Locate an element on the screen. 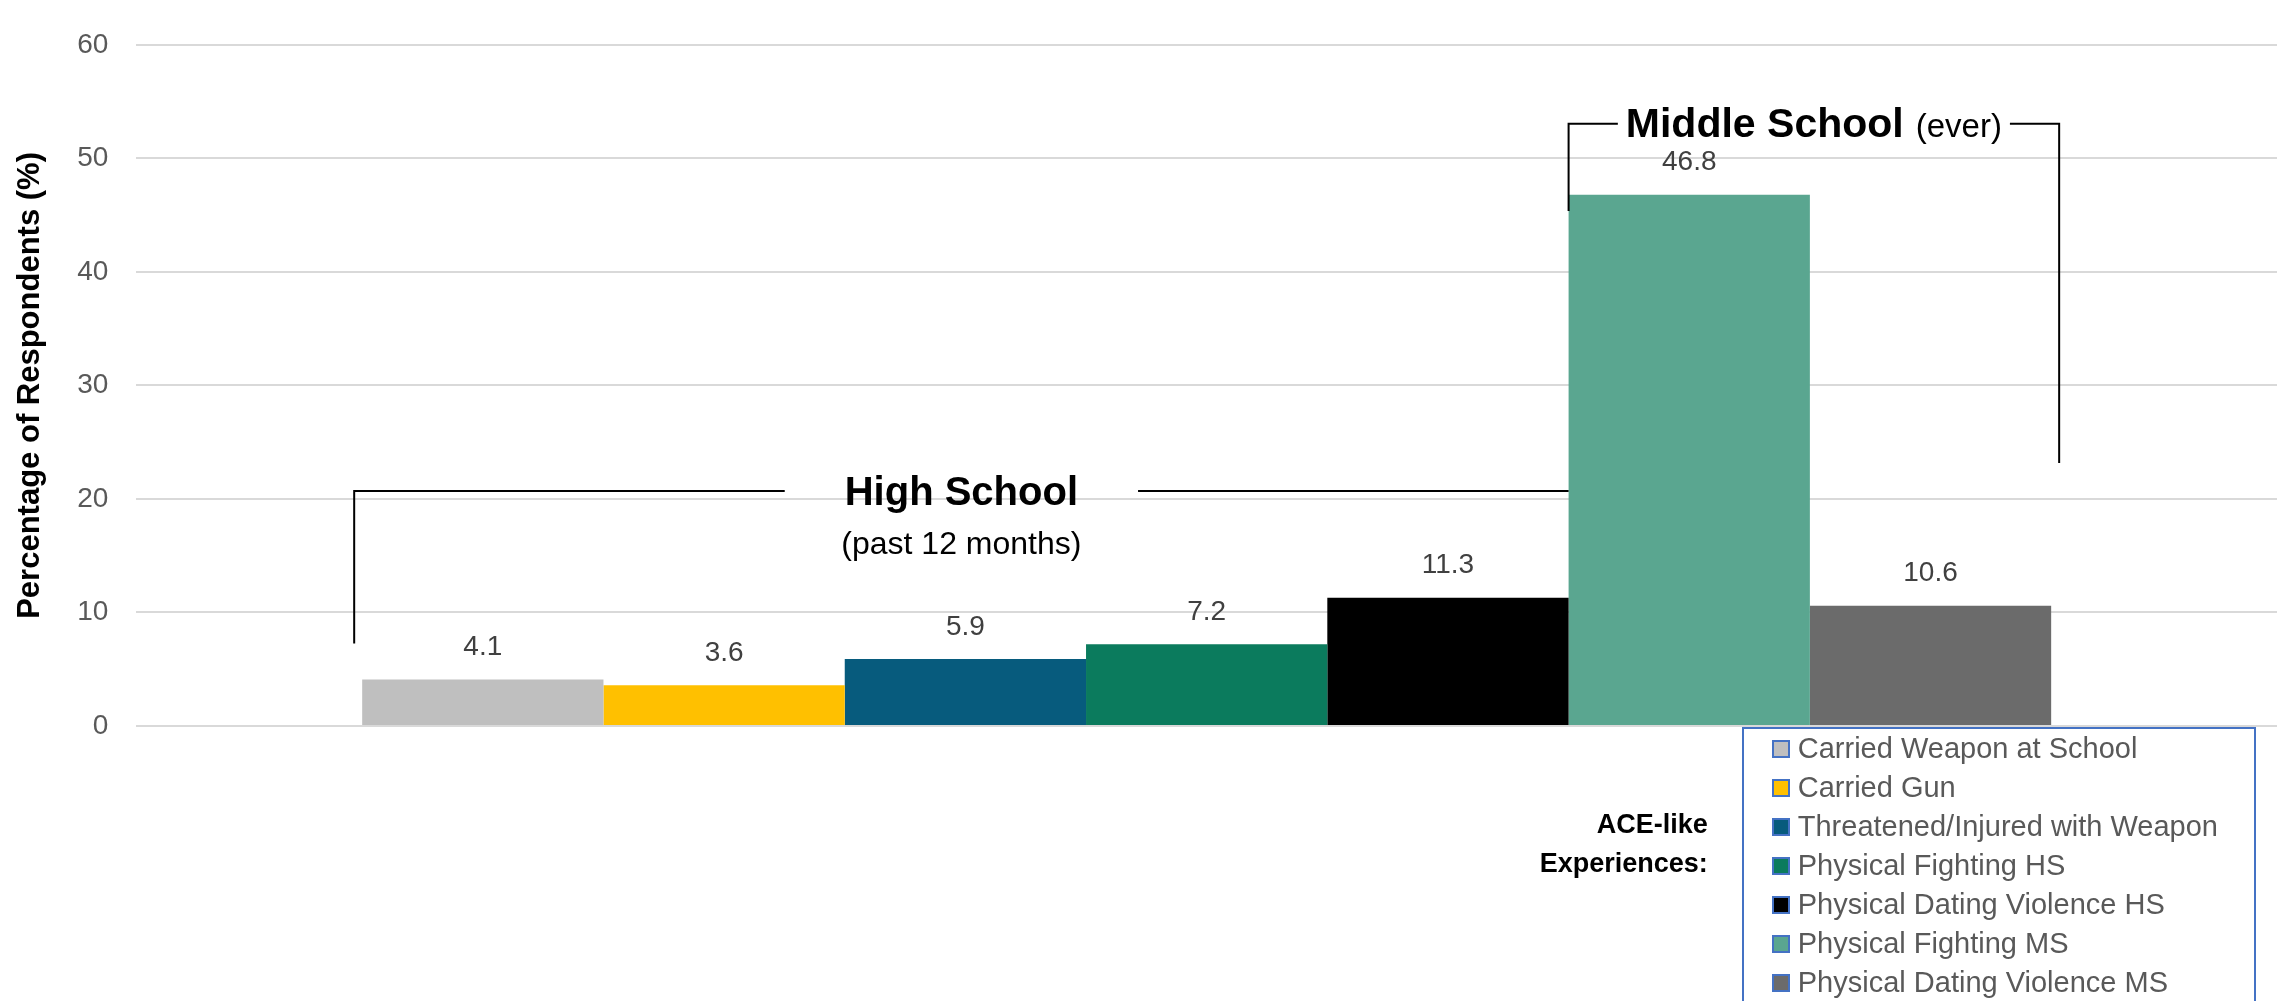 The height and width of the screenshot is (1001, 2277). legend-label: Physical Dating Violence HS is located at coordinates (1981, 904).